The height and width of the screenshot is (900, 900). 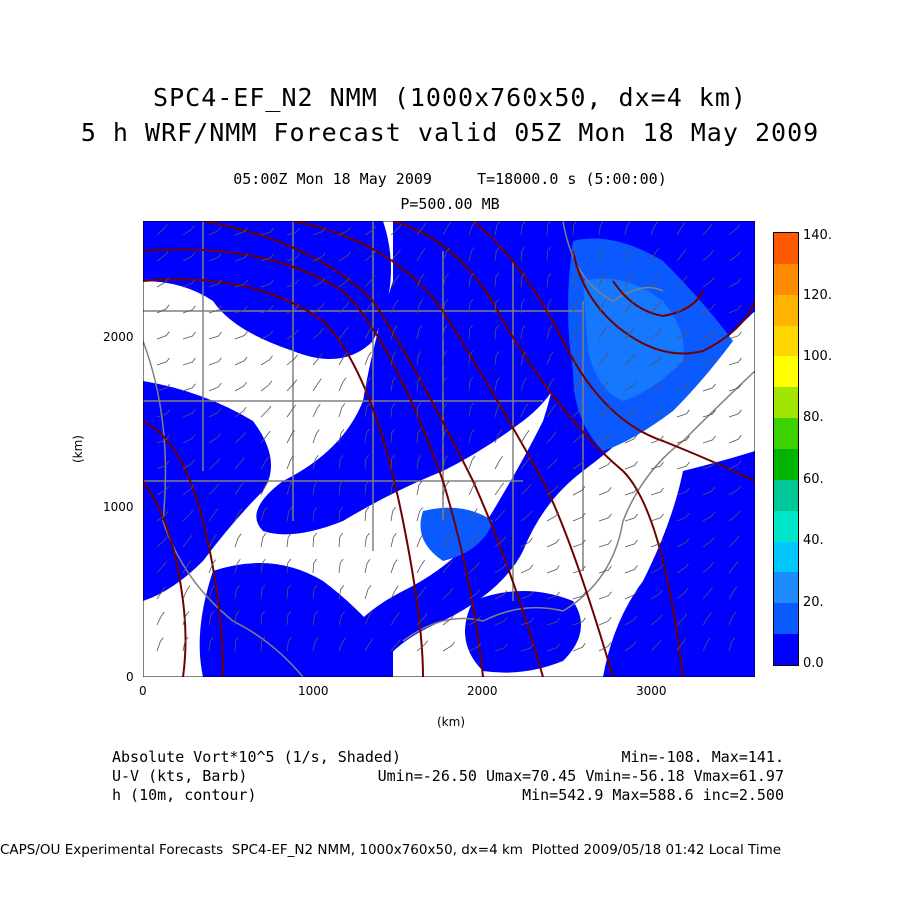 What do you see at coordinates (450, 97) in the screenshot?
I see `title-line-1: SPC4-EF_N2 NMM (1000x760x50, dx=4 km)` at bounding box center [450, 97].